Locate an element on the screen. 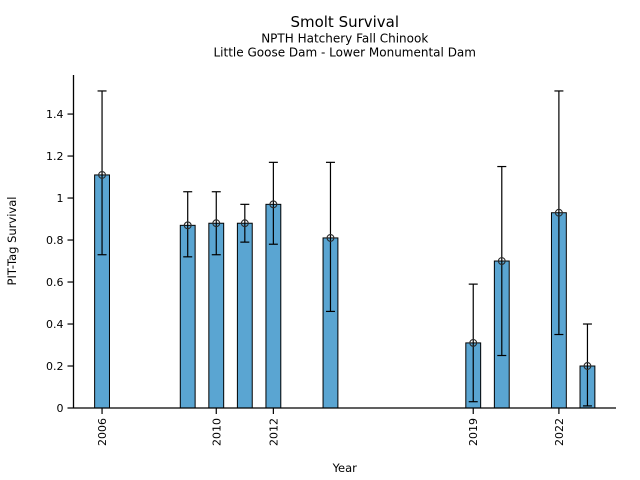  y-tick-label: 0.6 is located at coordinates (55, 282).